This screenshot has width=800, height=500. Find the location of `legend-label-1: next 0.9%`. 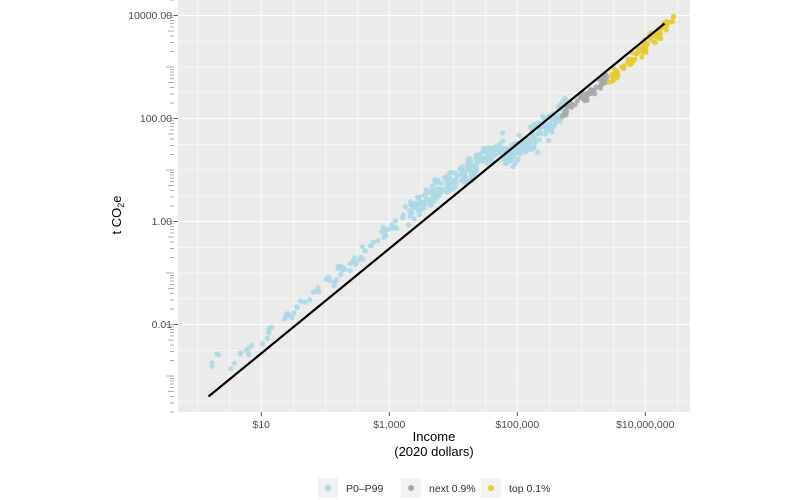

legend-label-1: next 0.9% is located at coordinates (452, 489).